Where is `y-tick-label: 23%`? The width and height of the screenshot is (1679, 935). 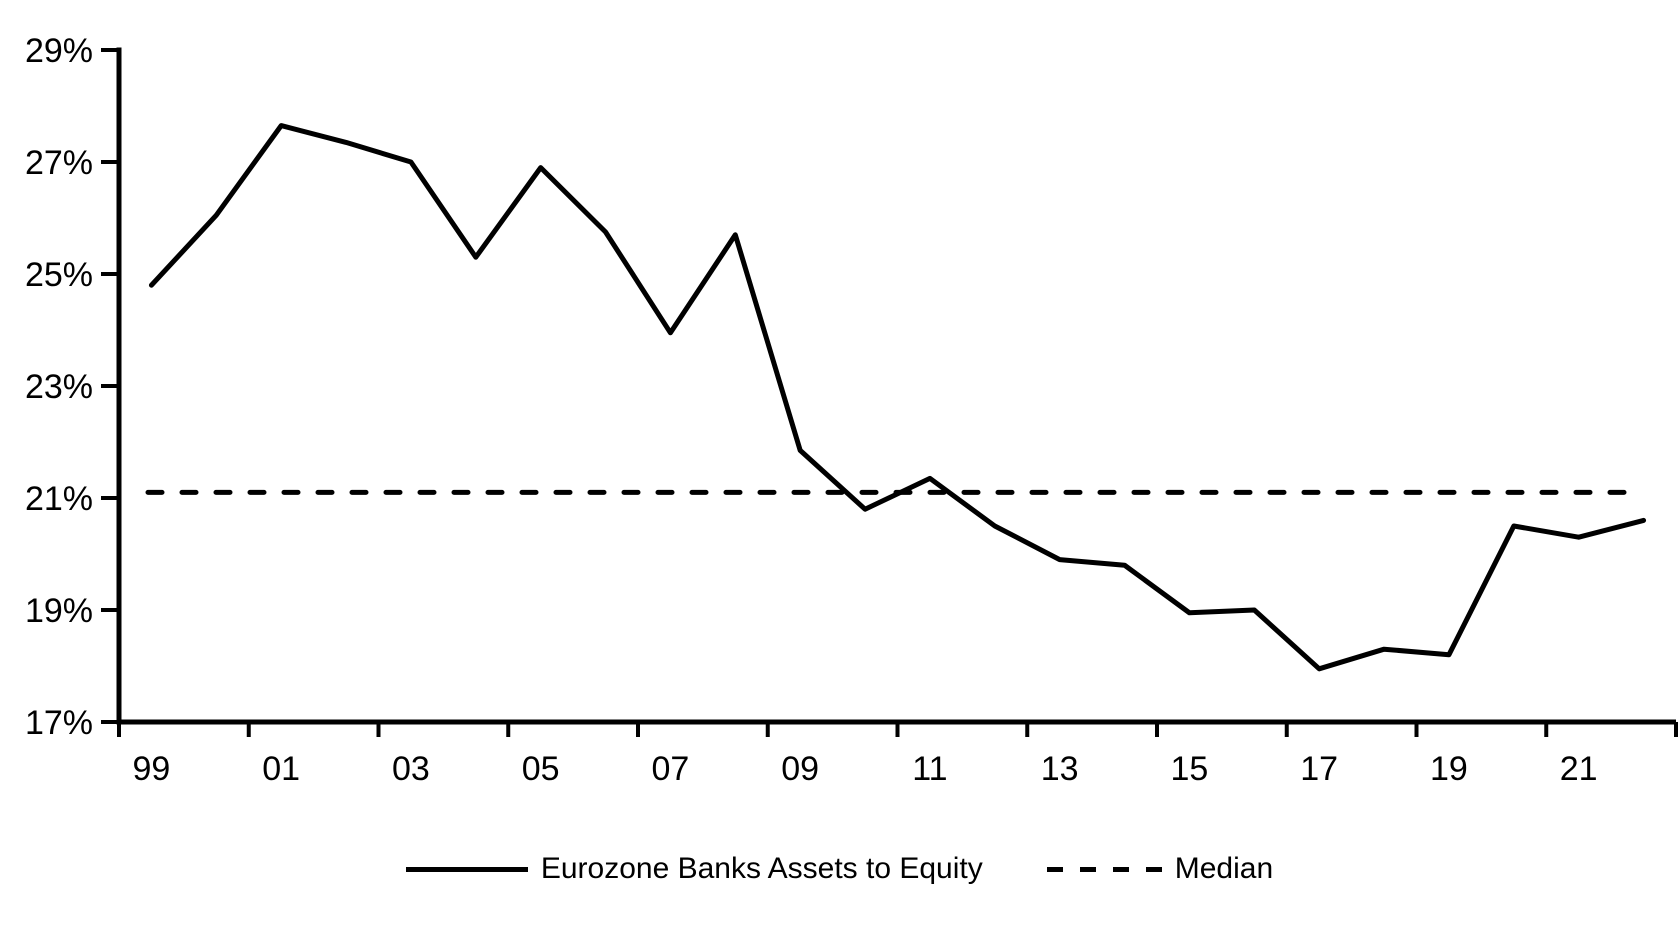
y-tick-label: 23% is located at coordinates (59, 387).